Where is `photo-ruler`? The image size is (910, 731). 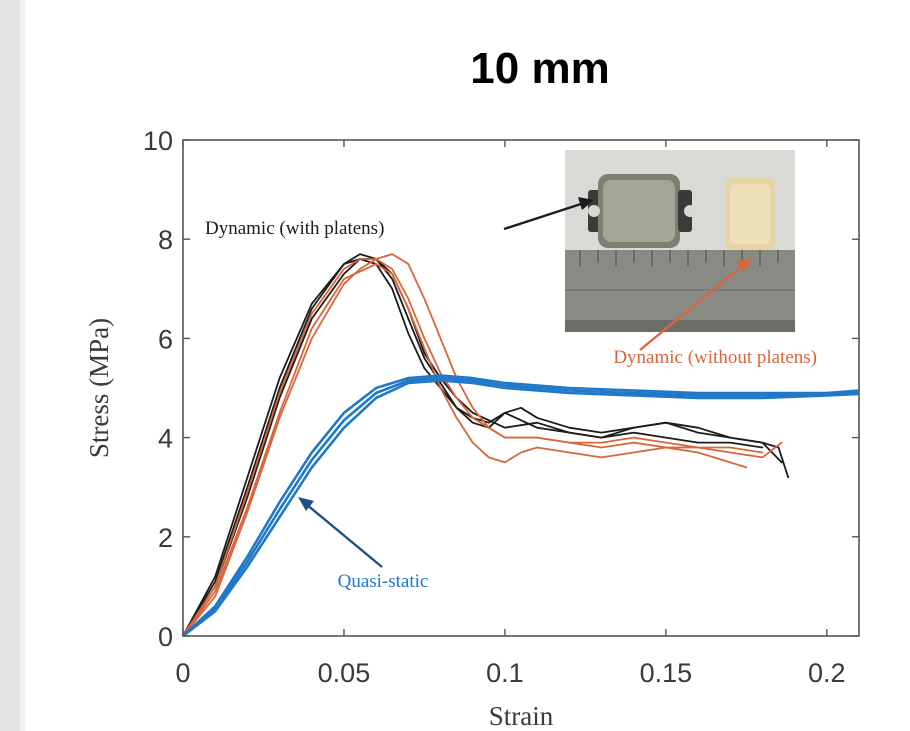
photo-ruler is located at coordinates (680, 285).